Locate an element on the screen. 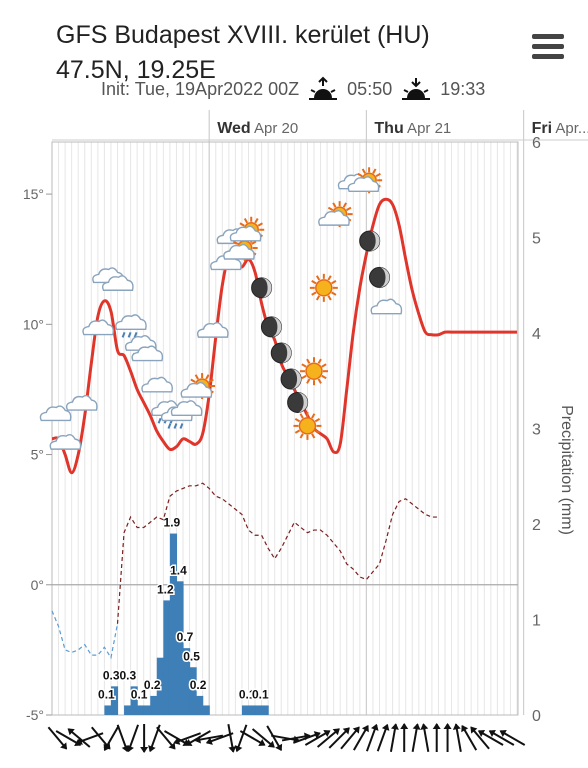 Image resolution: width=588 pixels, height=768 pixels. precip-tick-label: 6 is located at coordinates (536, 143).